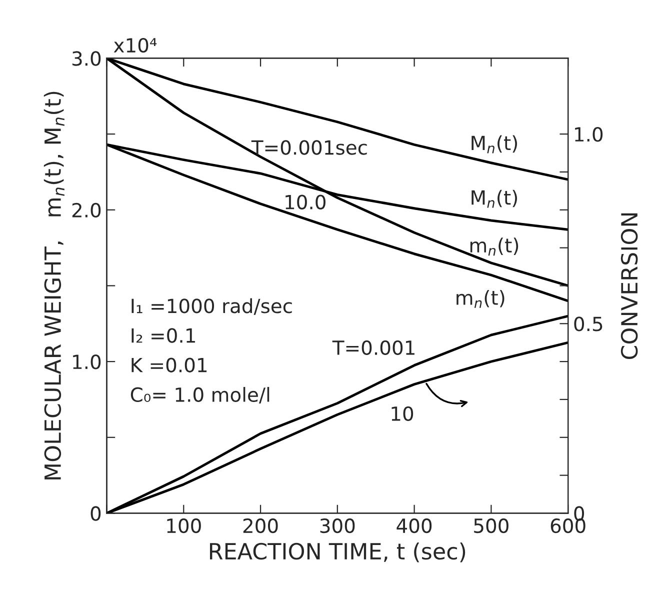 This screenshot has height=594, width=647. I want to click on x-tick-label: 500, so click(491, 526).